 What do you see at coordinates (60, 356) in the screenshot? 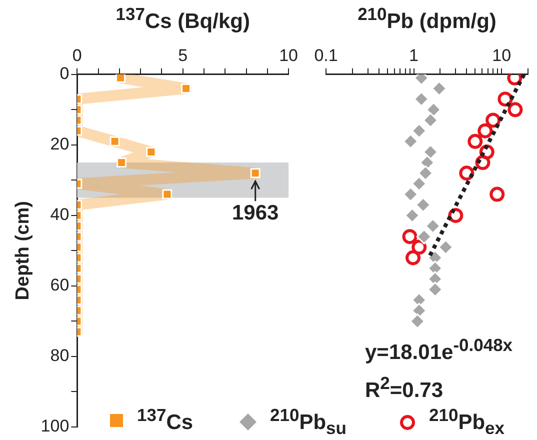
I see `y-tick-label: 80` at bounding box center [60, 356].